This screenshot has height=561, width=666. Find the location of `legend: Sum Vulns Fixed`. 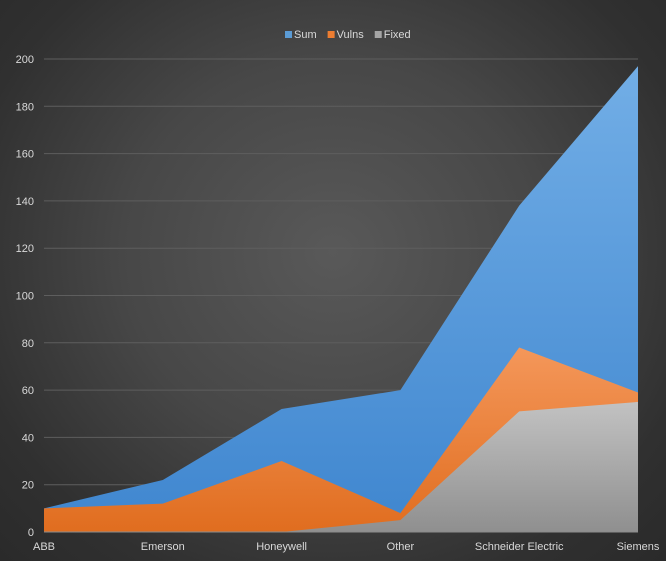

legend: Sum Vulns Fixed is located at coordinates (348, 35).